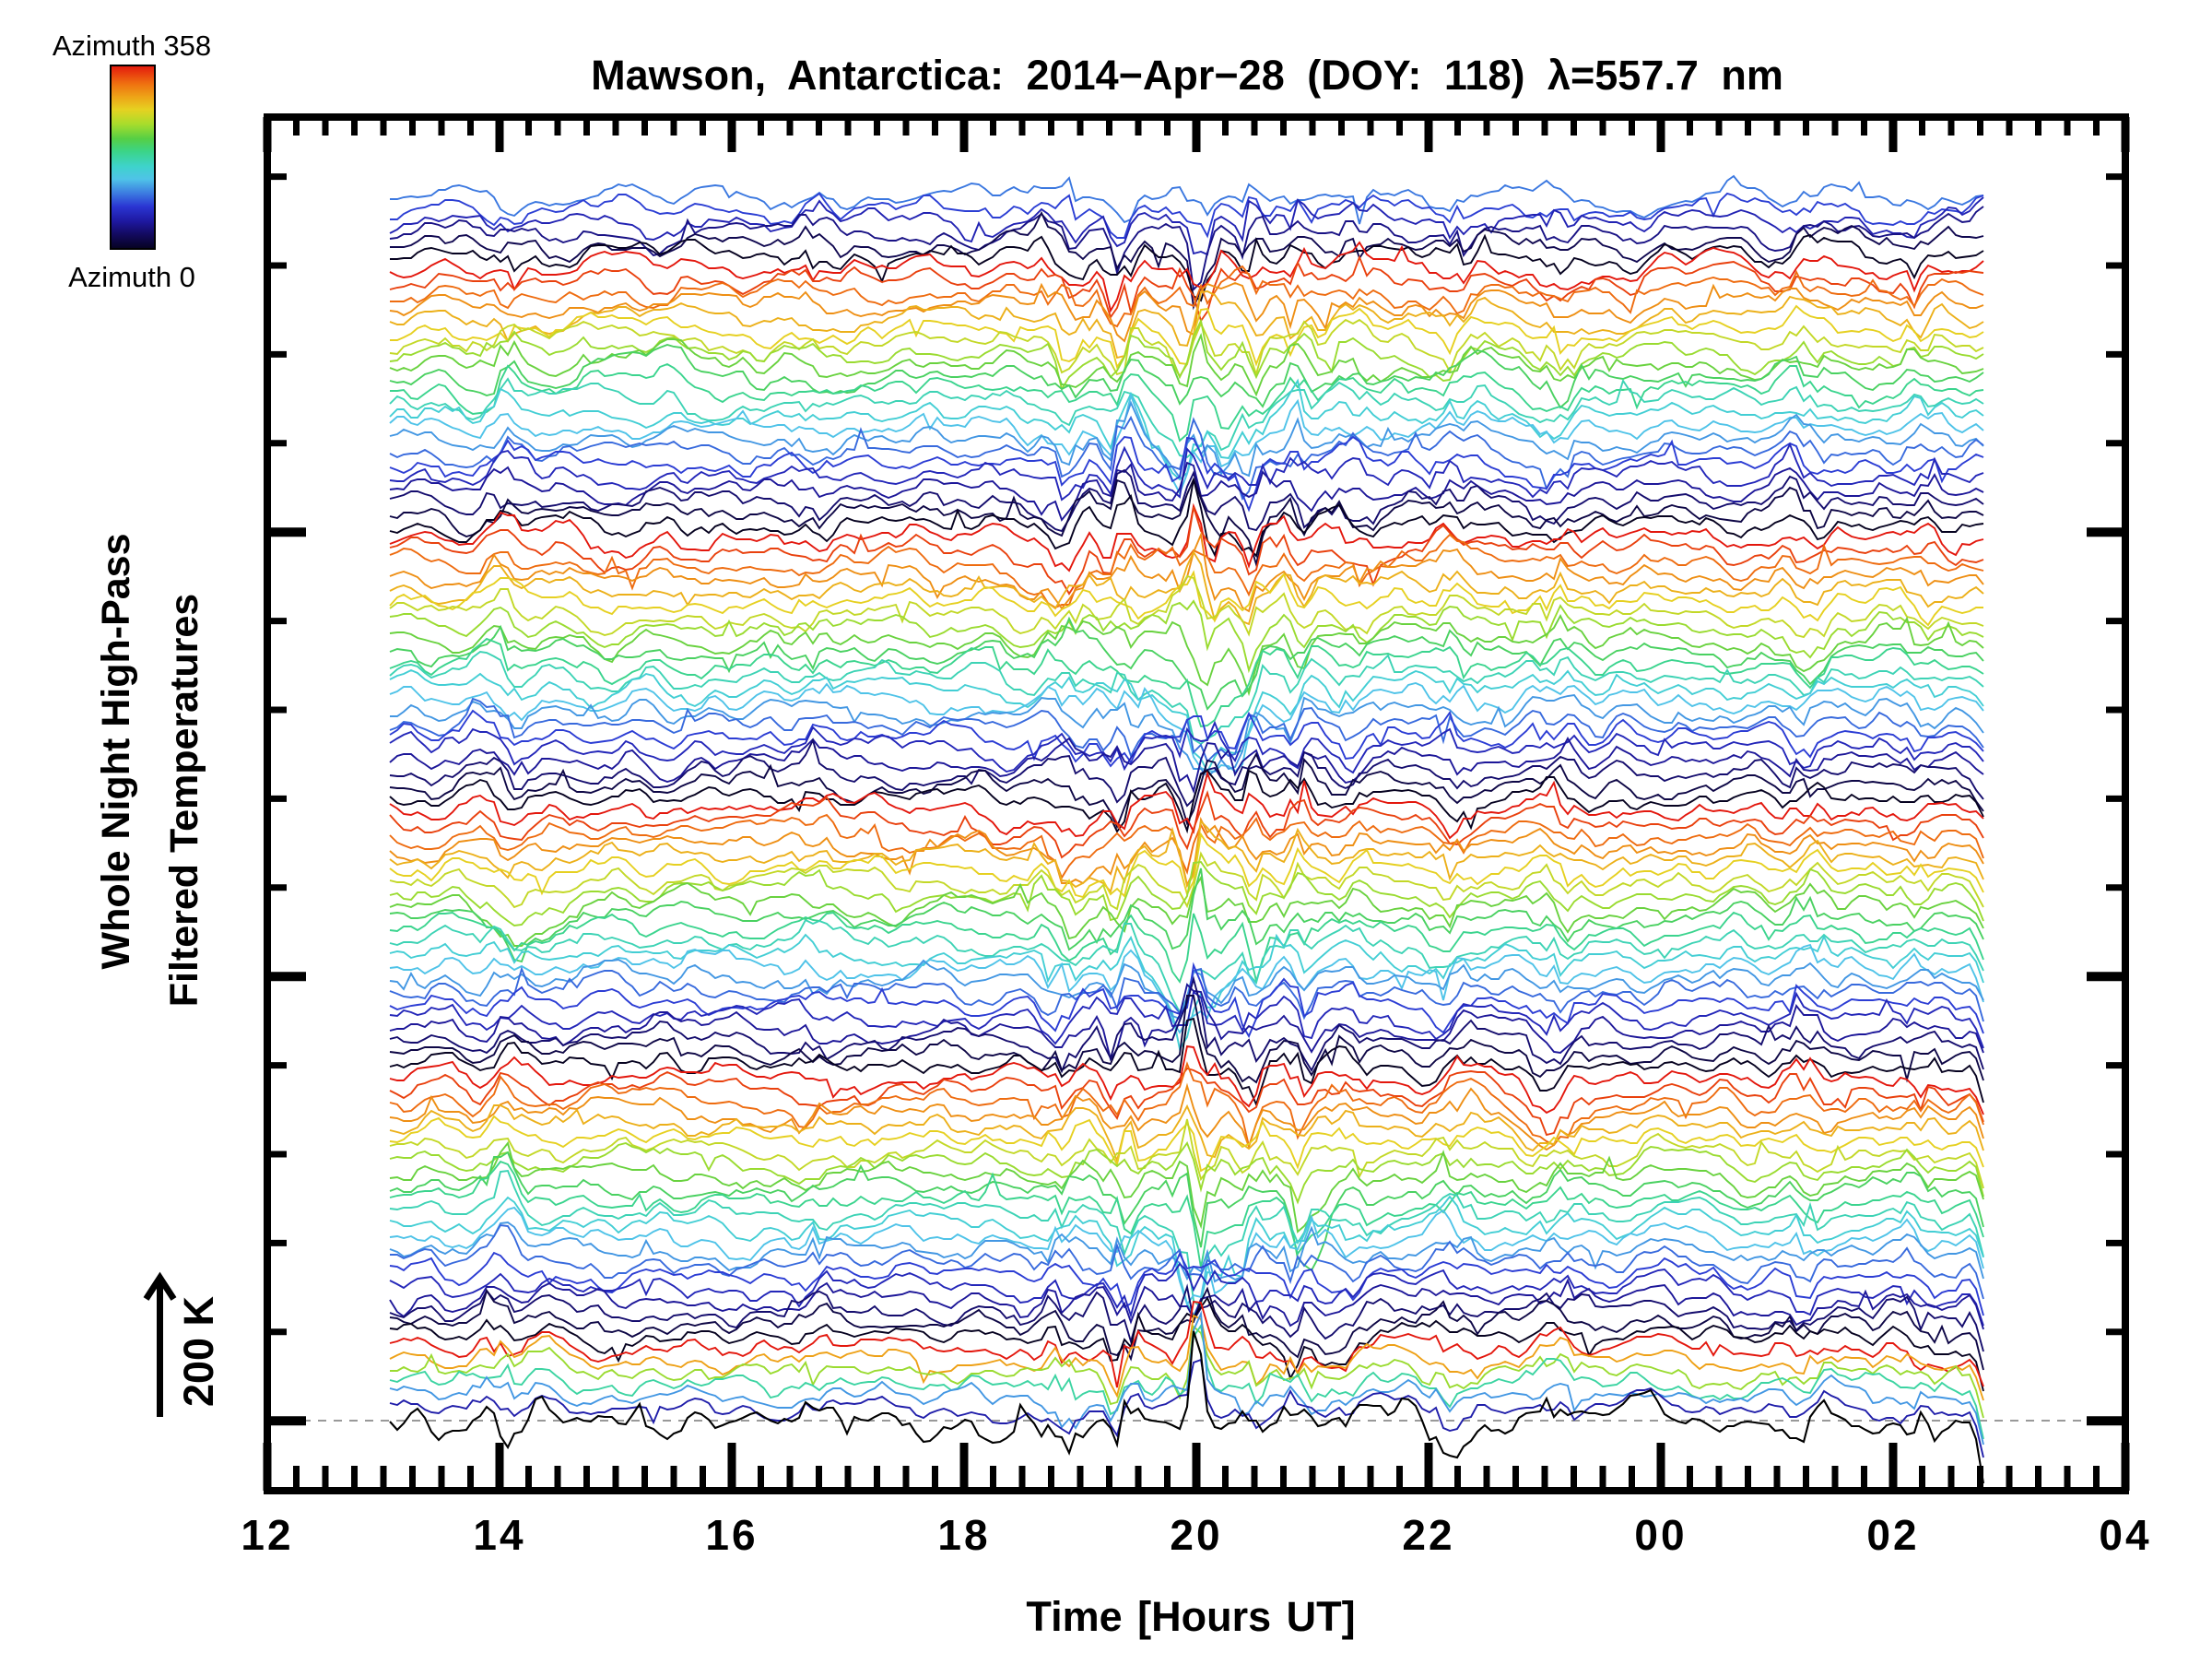 The height and width of the screenshot is (1664, 2212). Describe the element at coordinates (198, 1351) in the screenshot. I see `svg-text: 200 K` at that location.